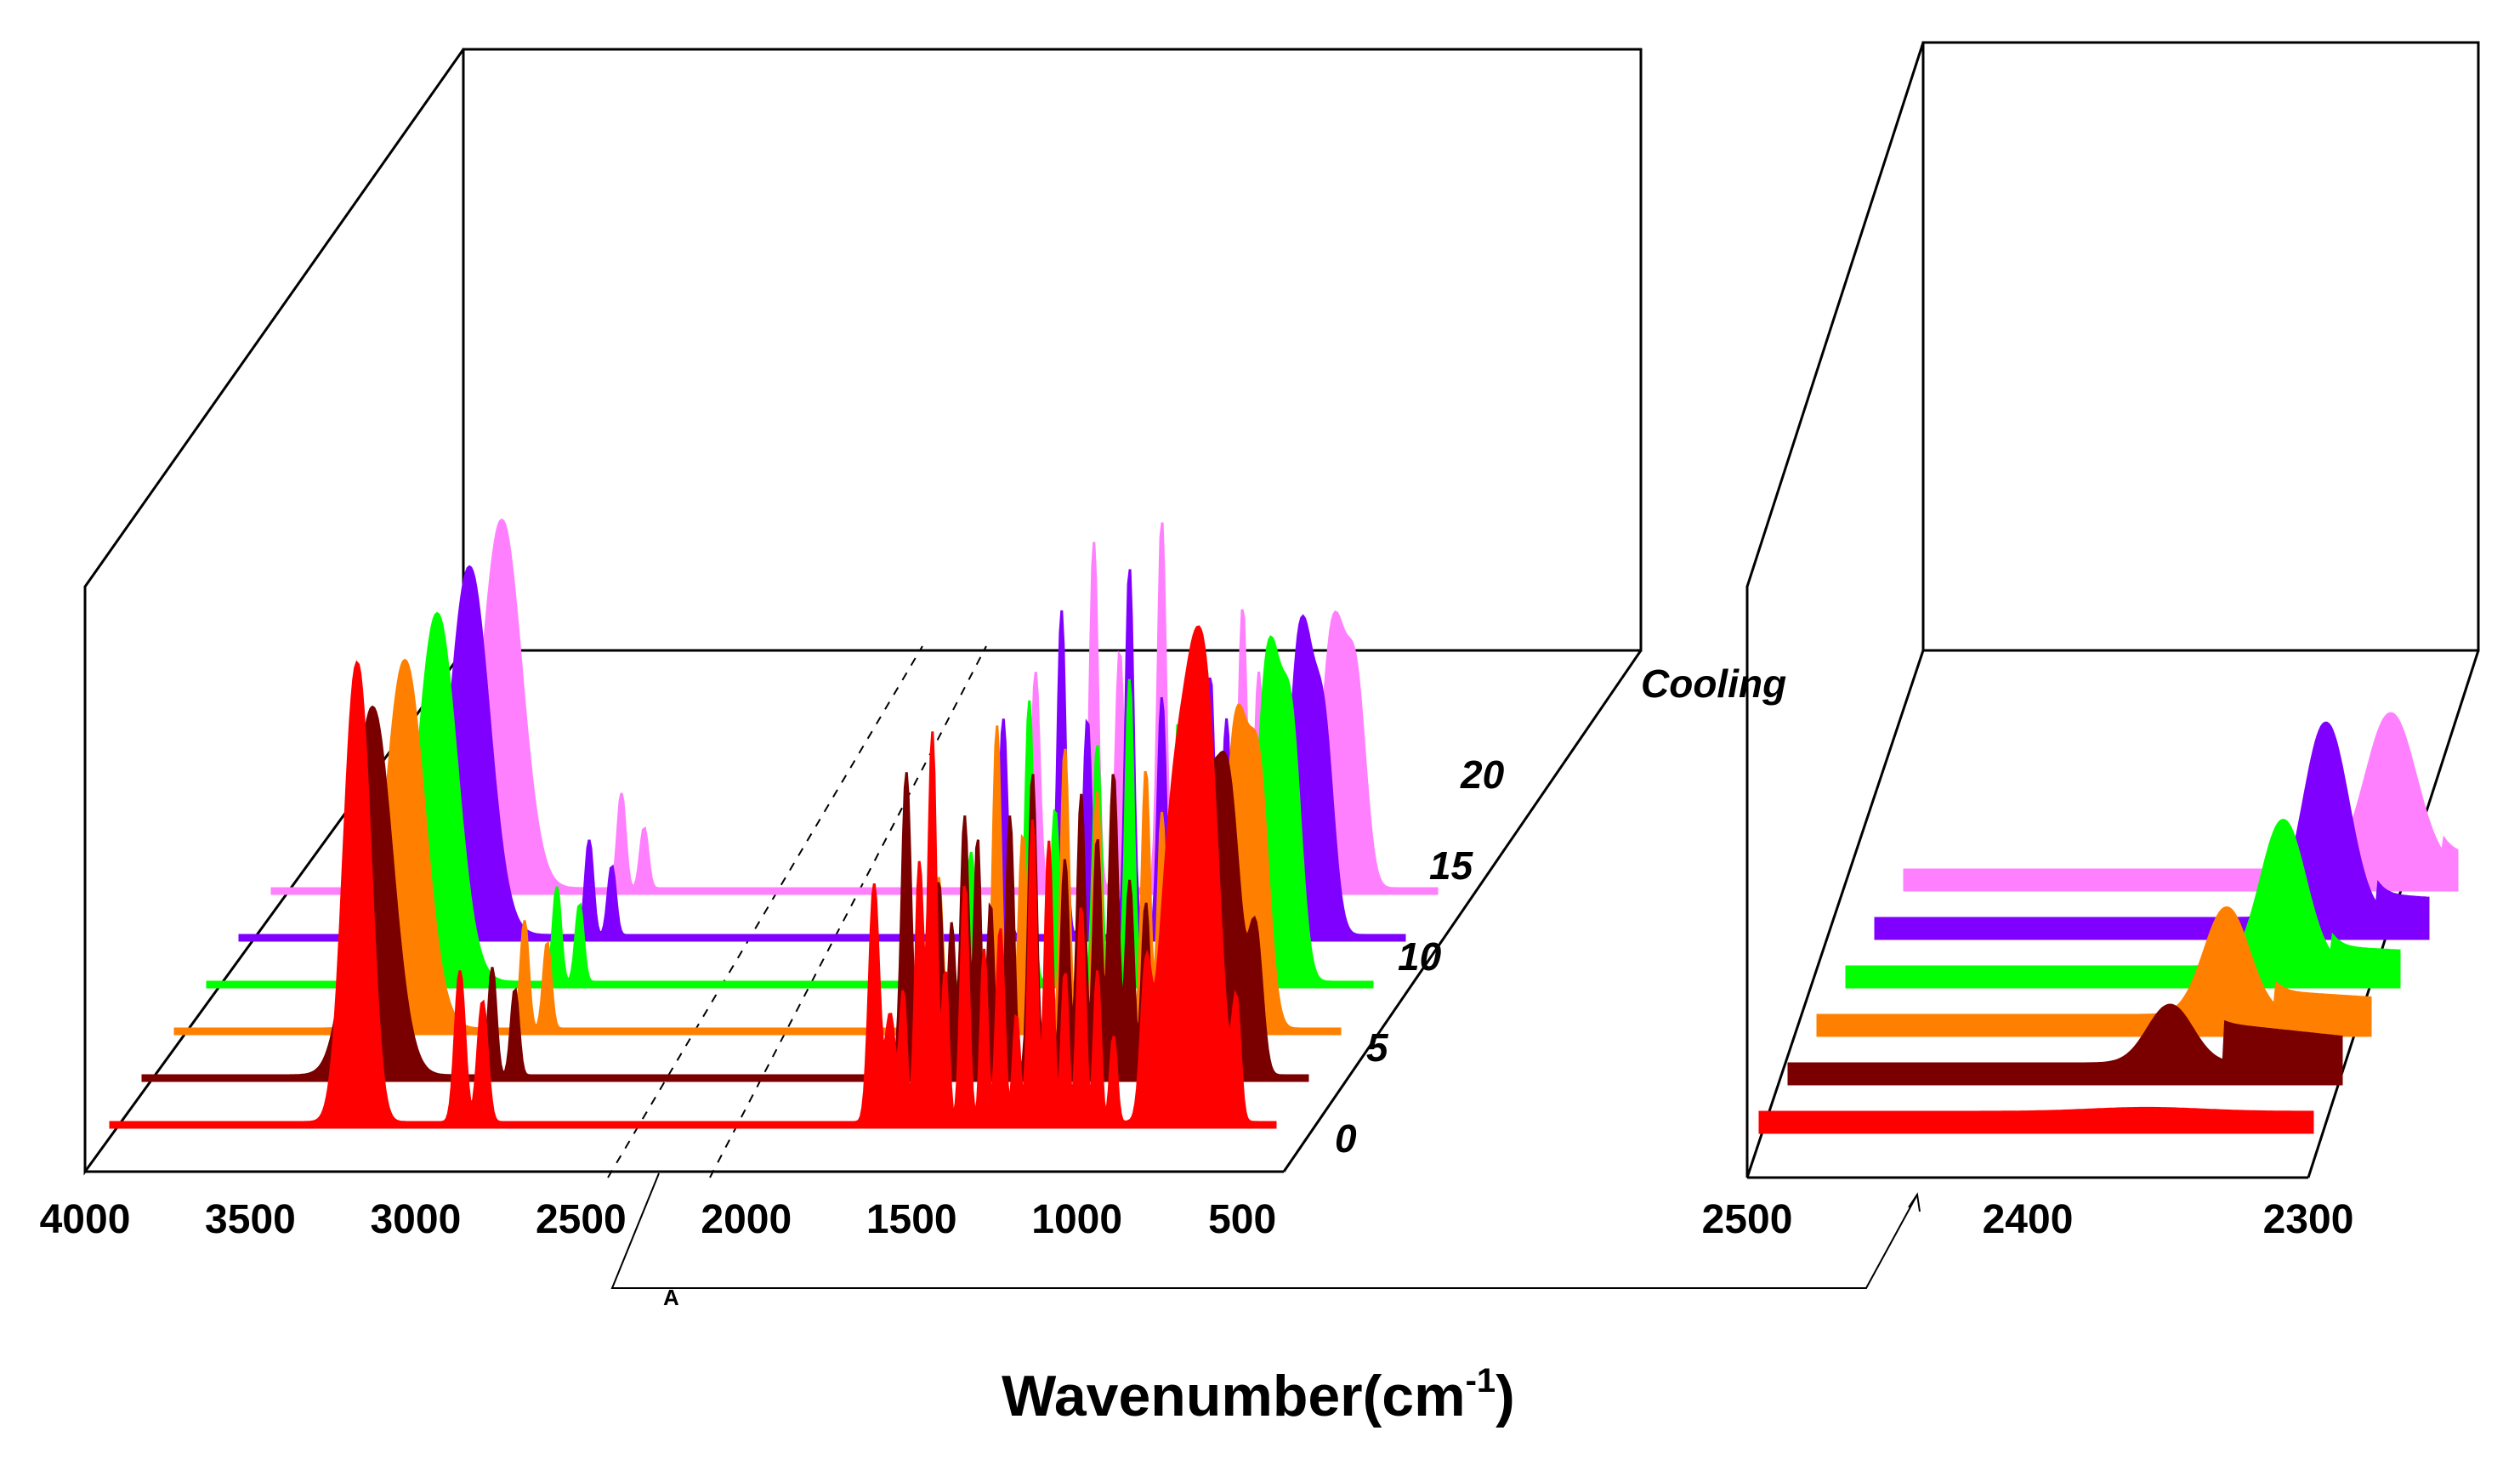 Image resolution: width=2520 pixels, height=1459 pixels. I want to click on x-axis-title-main: Wavenumber(cm, so click(1233, 1396).